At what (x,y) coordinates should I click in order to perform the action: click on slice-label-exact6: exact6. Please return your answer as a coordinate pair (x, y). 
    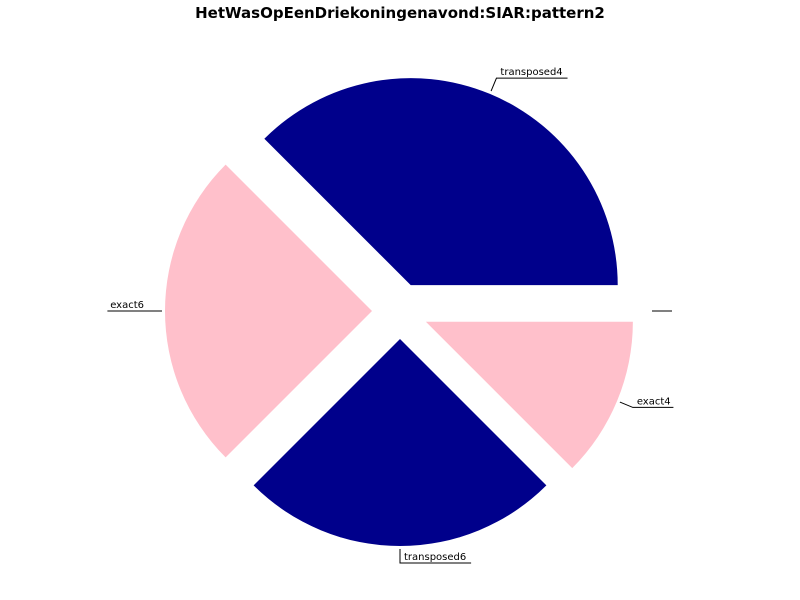
    Looking at the image, I should click on (127, 305).